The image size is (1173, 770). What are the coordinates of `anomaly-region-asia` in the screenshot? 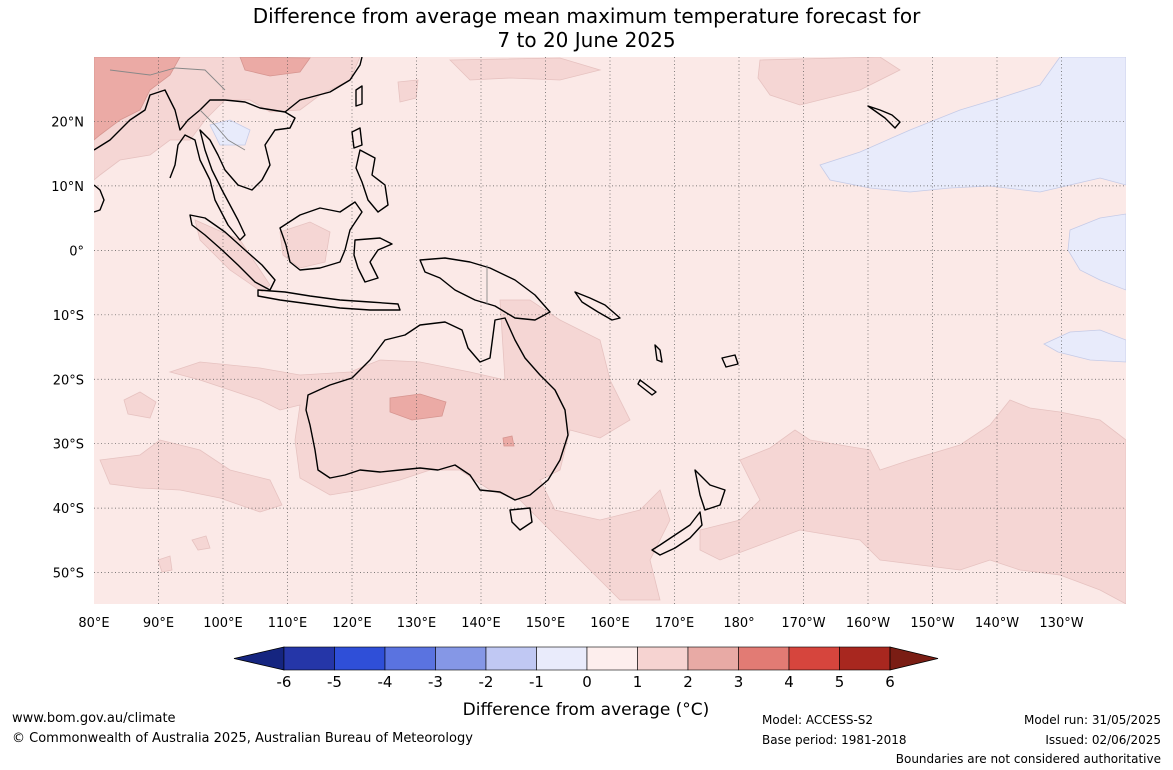 It's located at (227, 119).